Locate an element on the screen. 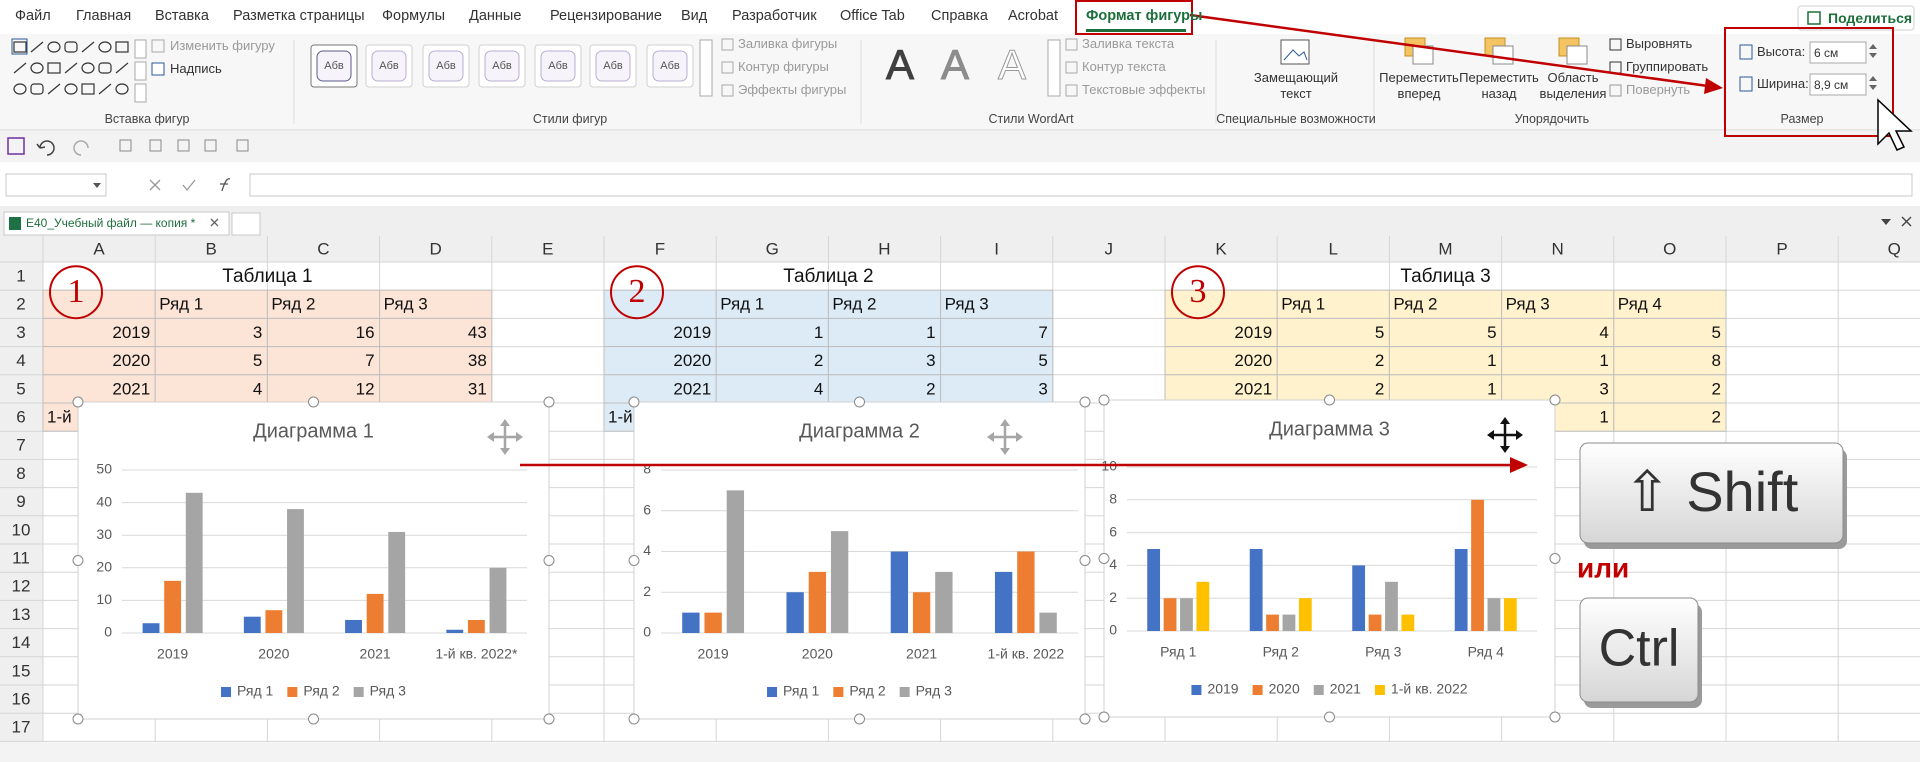 Image resolution: width=1920 pixels, height=762 pixels. wordart-menu: Контур текста is located at coordinates (1124, 66).